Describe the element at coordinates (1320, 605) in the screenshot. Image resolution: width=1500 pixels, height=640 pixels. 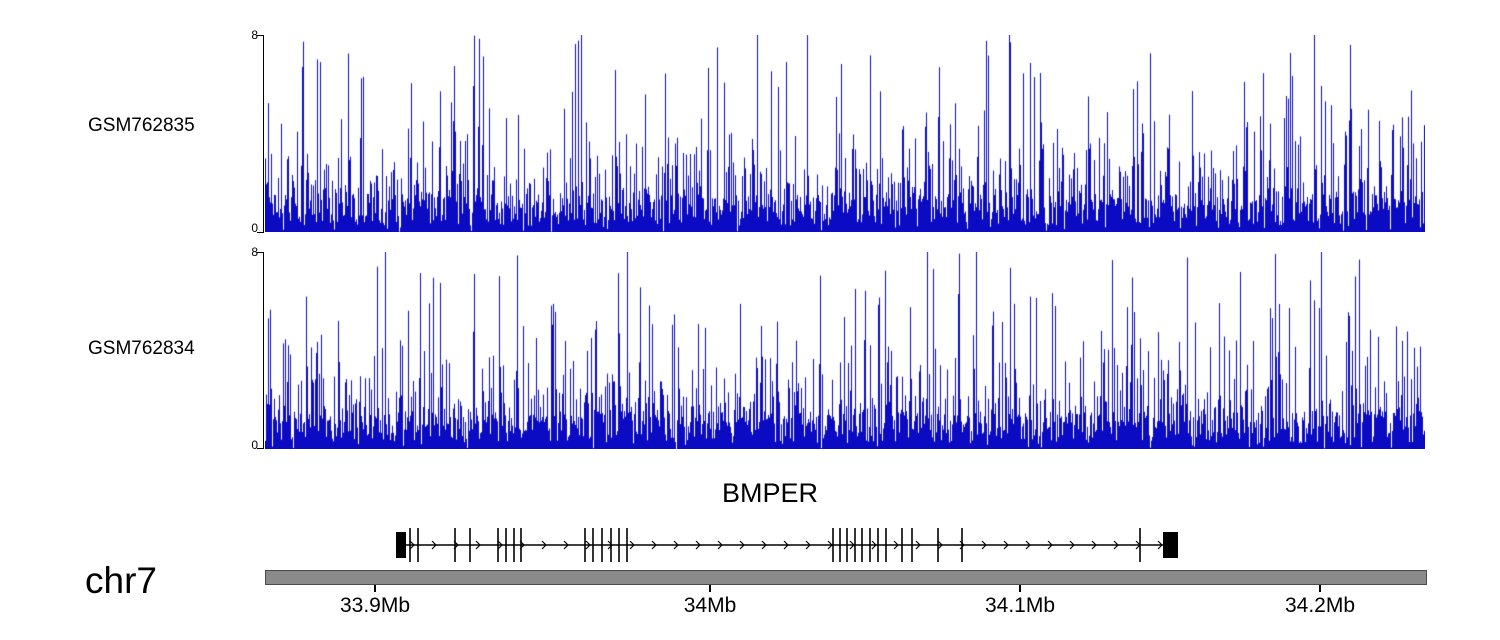
I see `axis-tick-label: 34.2Mb` at that location.